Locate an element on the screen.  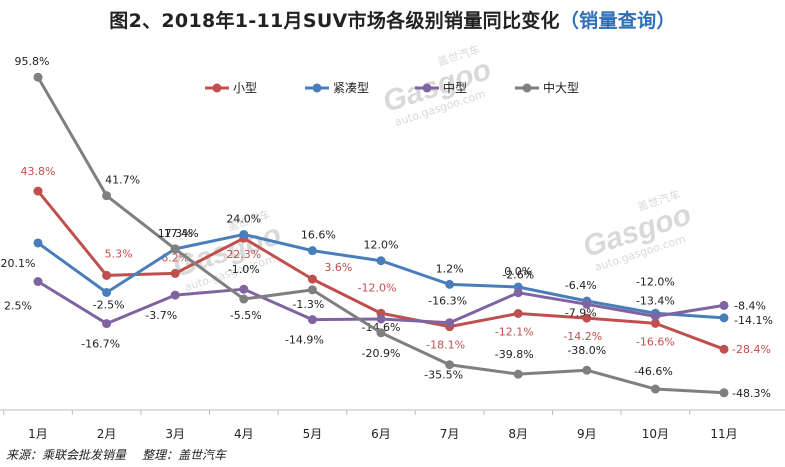
x-axis: 1月 2月 3月 4月 5月 6月 7月 8月 9月 10月 11月 is located at coordinates (392, 425).